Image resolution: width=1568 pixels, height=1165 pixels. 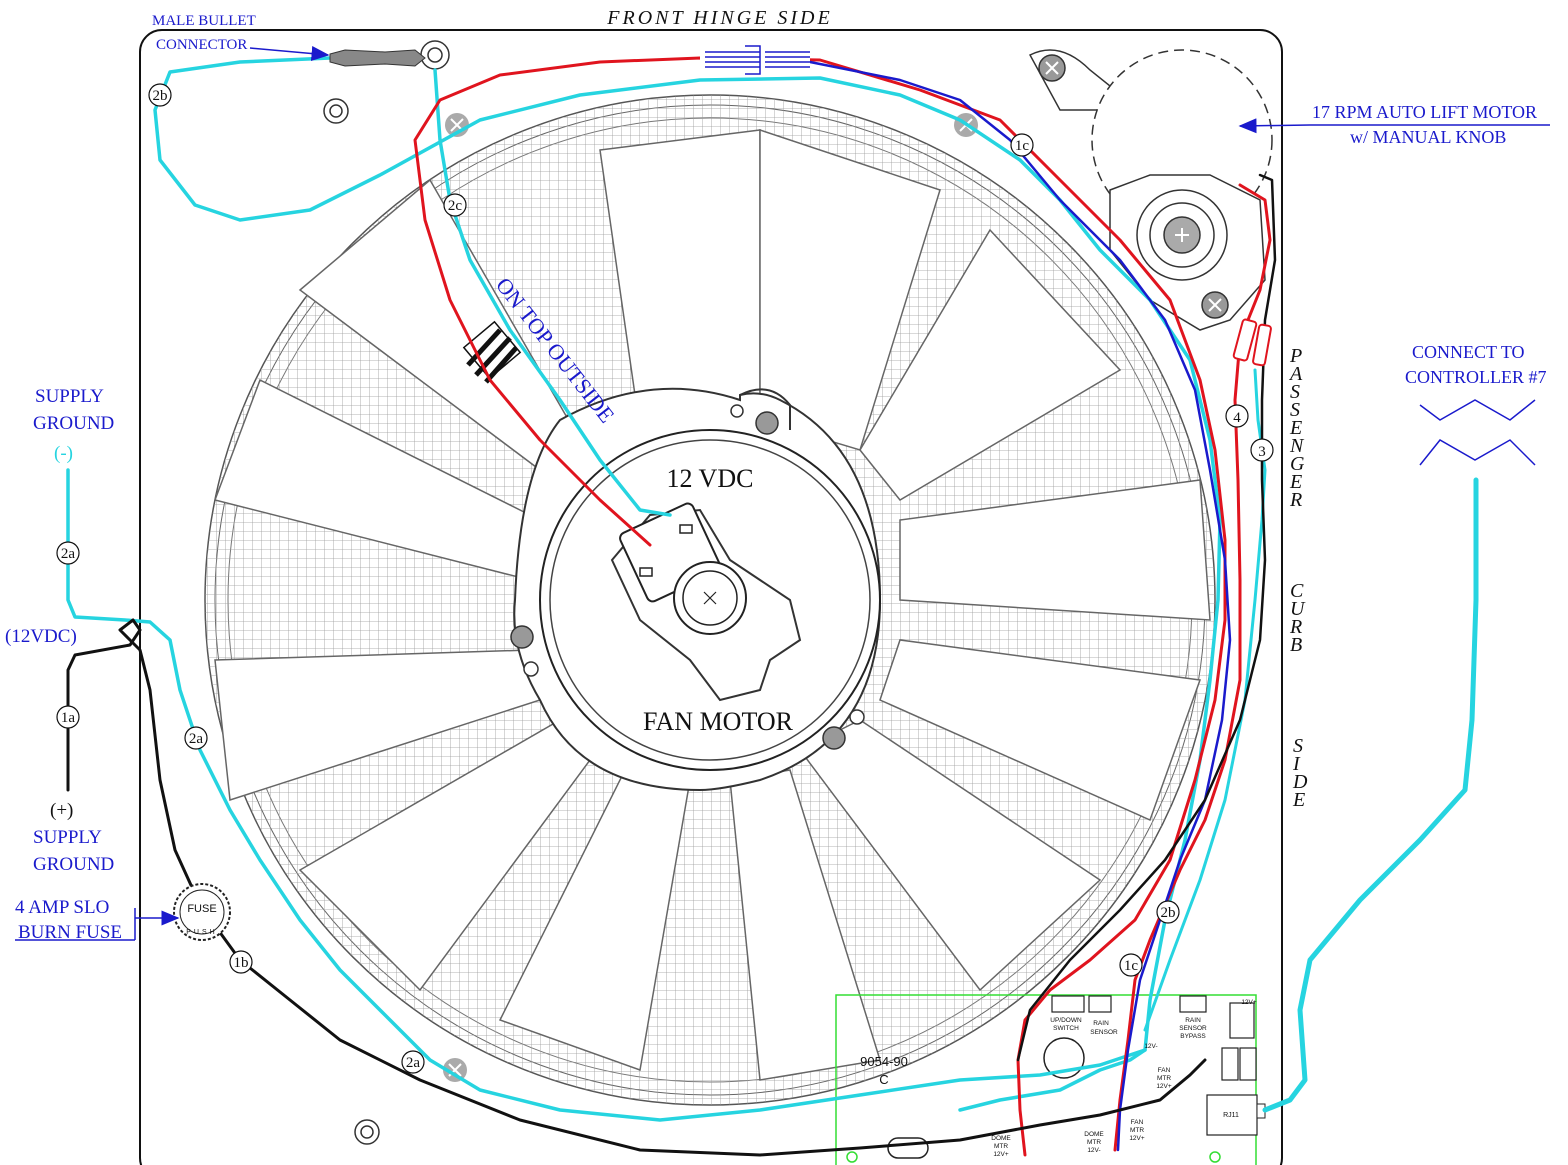 What do you see at coordinates (1066, 1020) in the screenshot?
I see `board-up-down-line1: UP/DOWN` at bounding box center [1066, 1020].